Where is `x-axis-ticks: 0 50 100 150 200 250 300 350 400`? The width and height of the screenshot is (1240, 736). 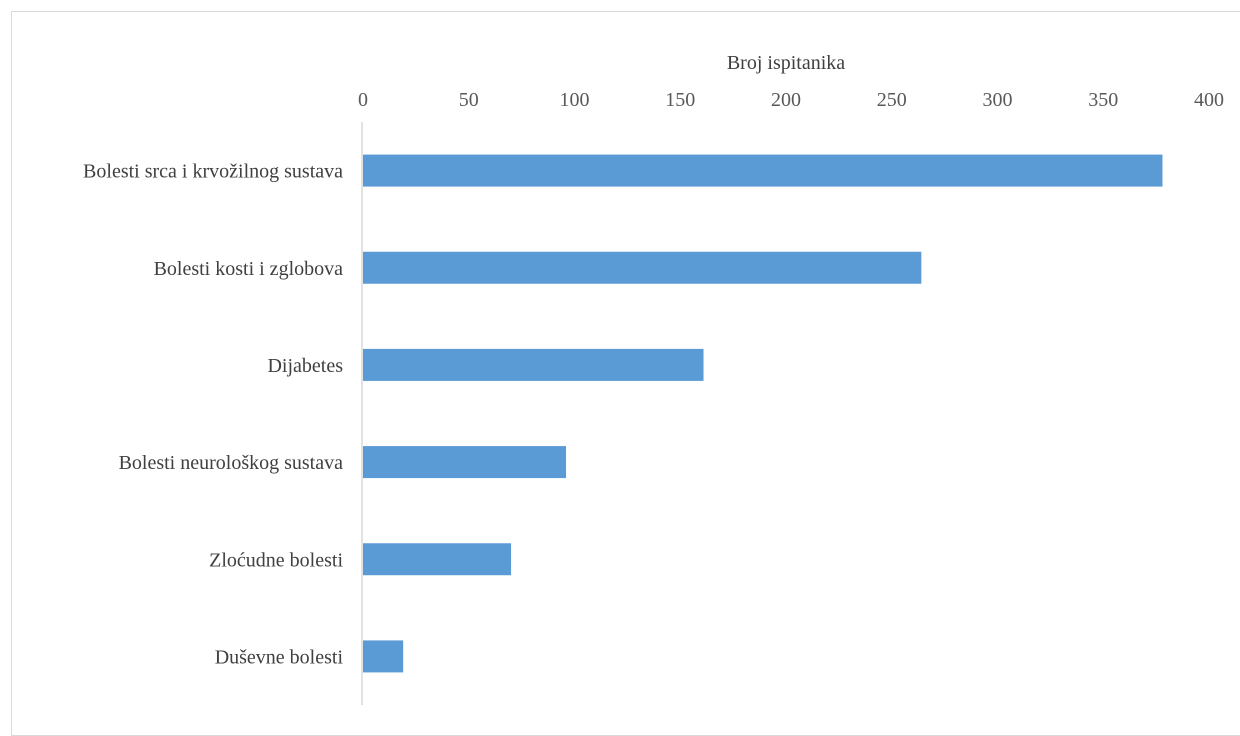
x-axis-ticks: 0 50 100 150 200 250 300 350 400 is located at coordinates (791, 100).